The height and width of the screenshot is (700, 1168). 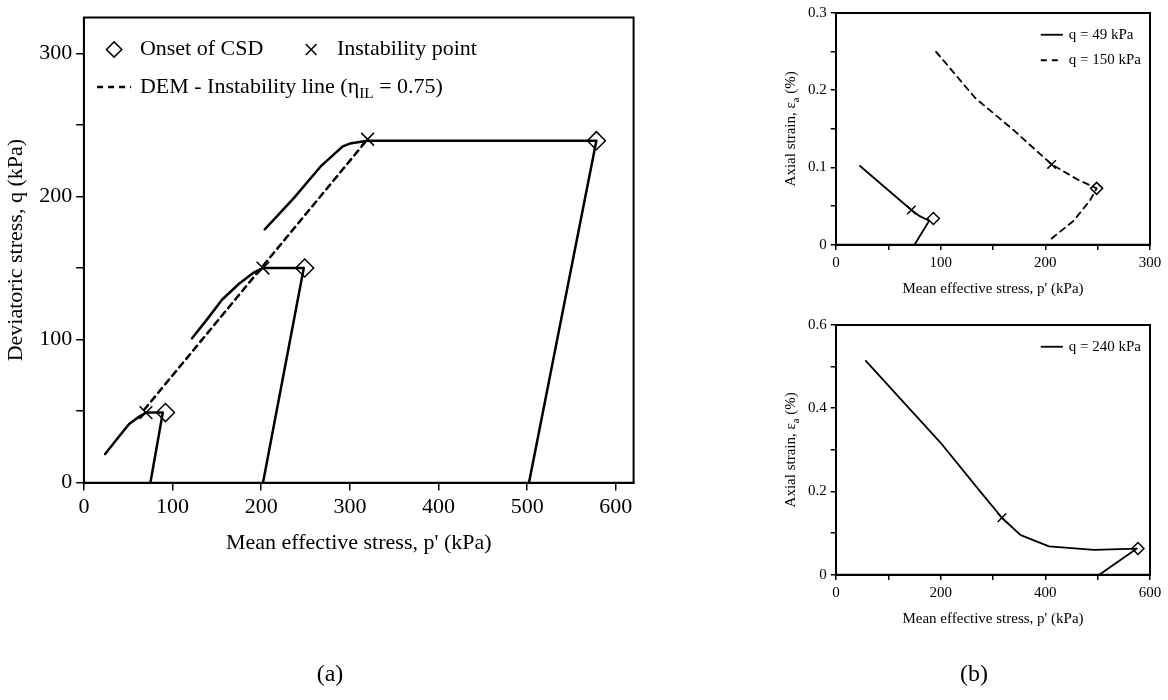 What do you see at coordinates (817, 166) in the screenshot?
I see `y-tick-label: 0.1` at bounding box center [817, 166].